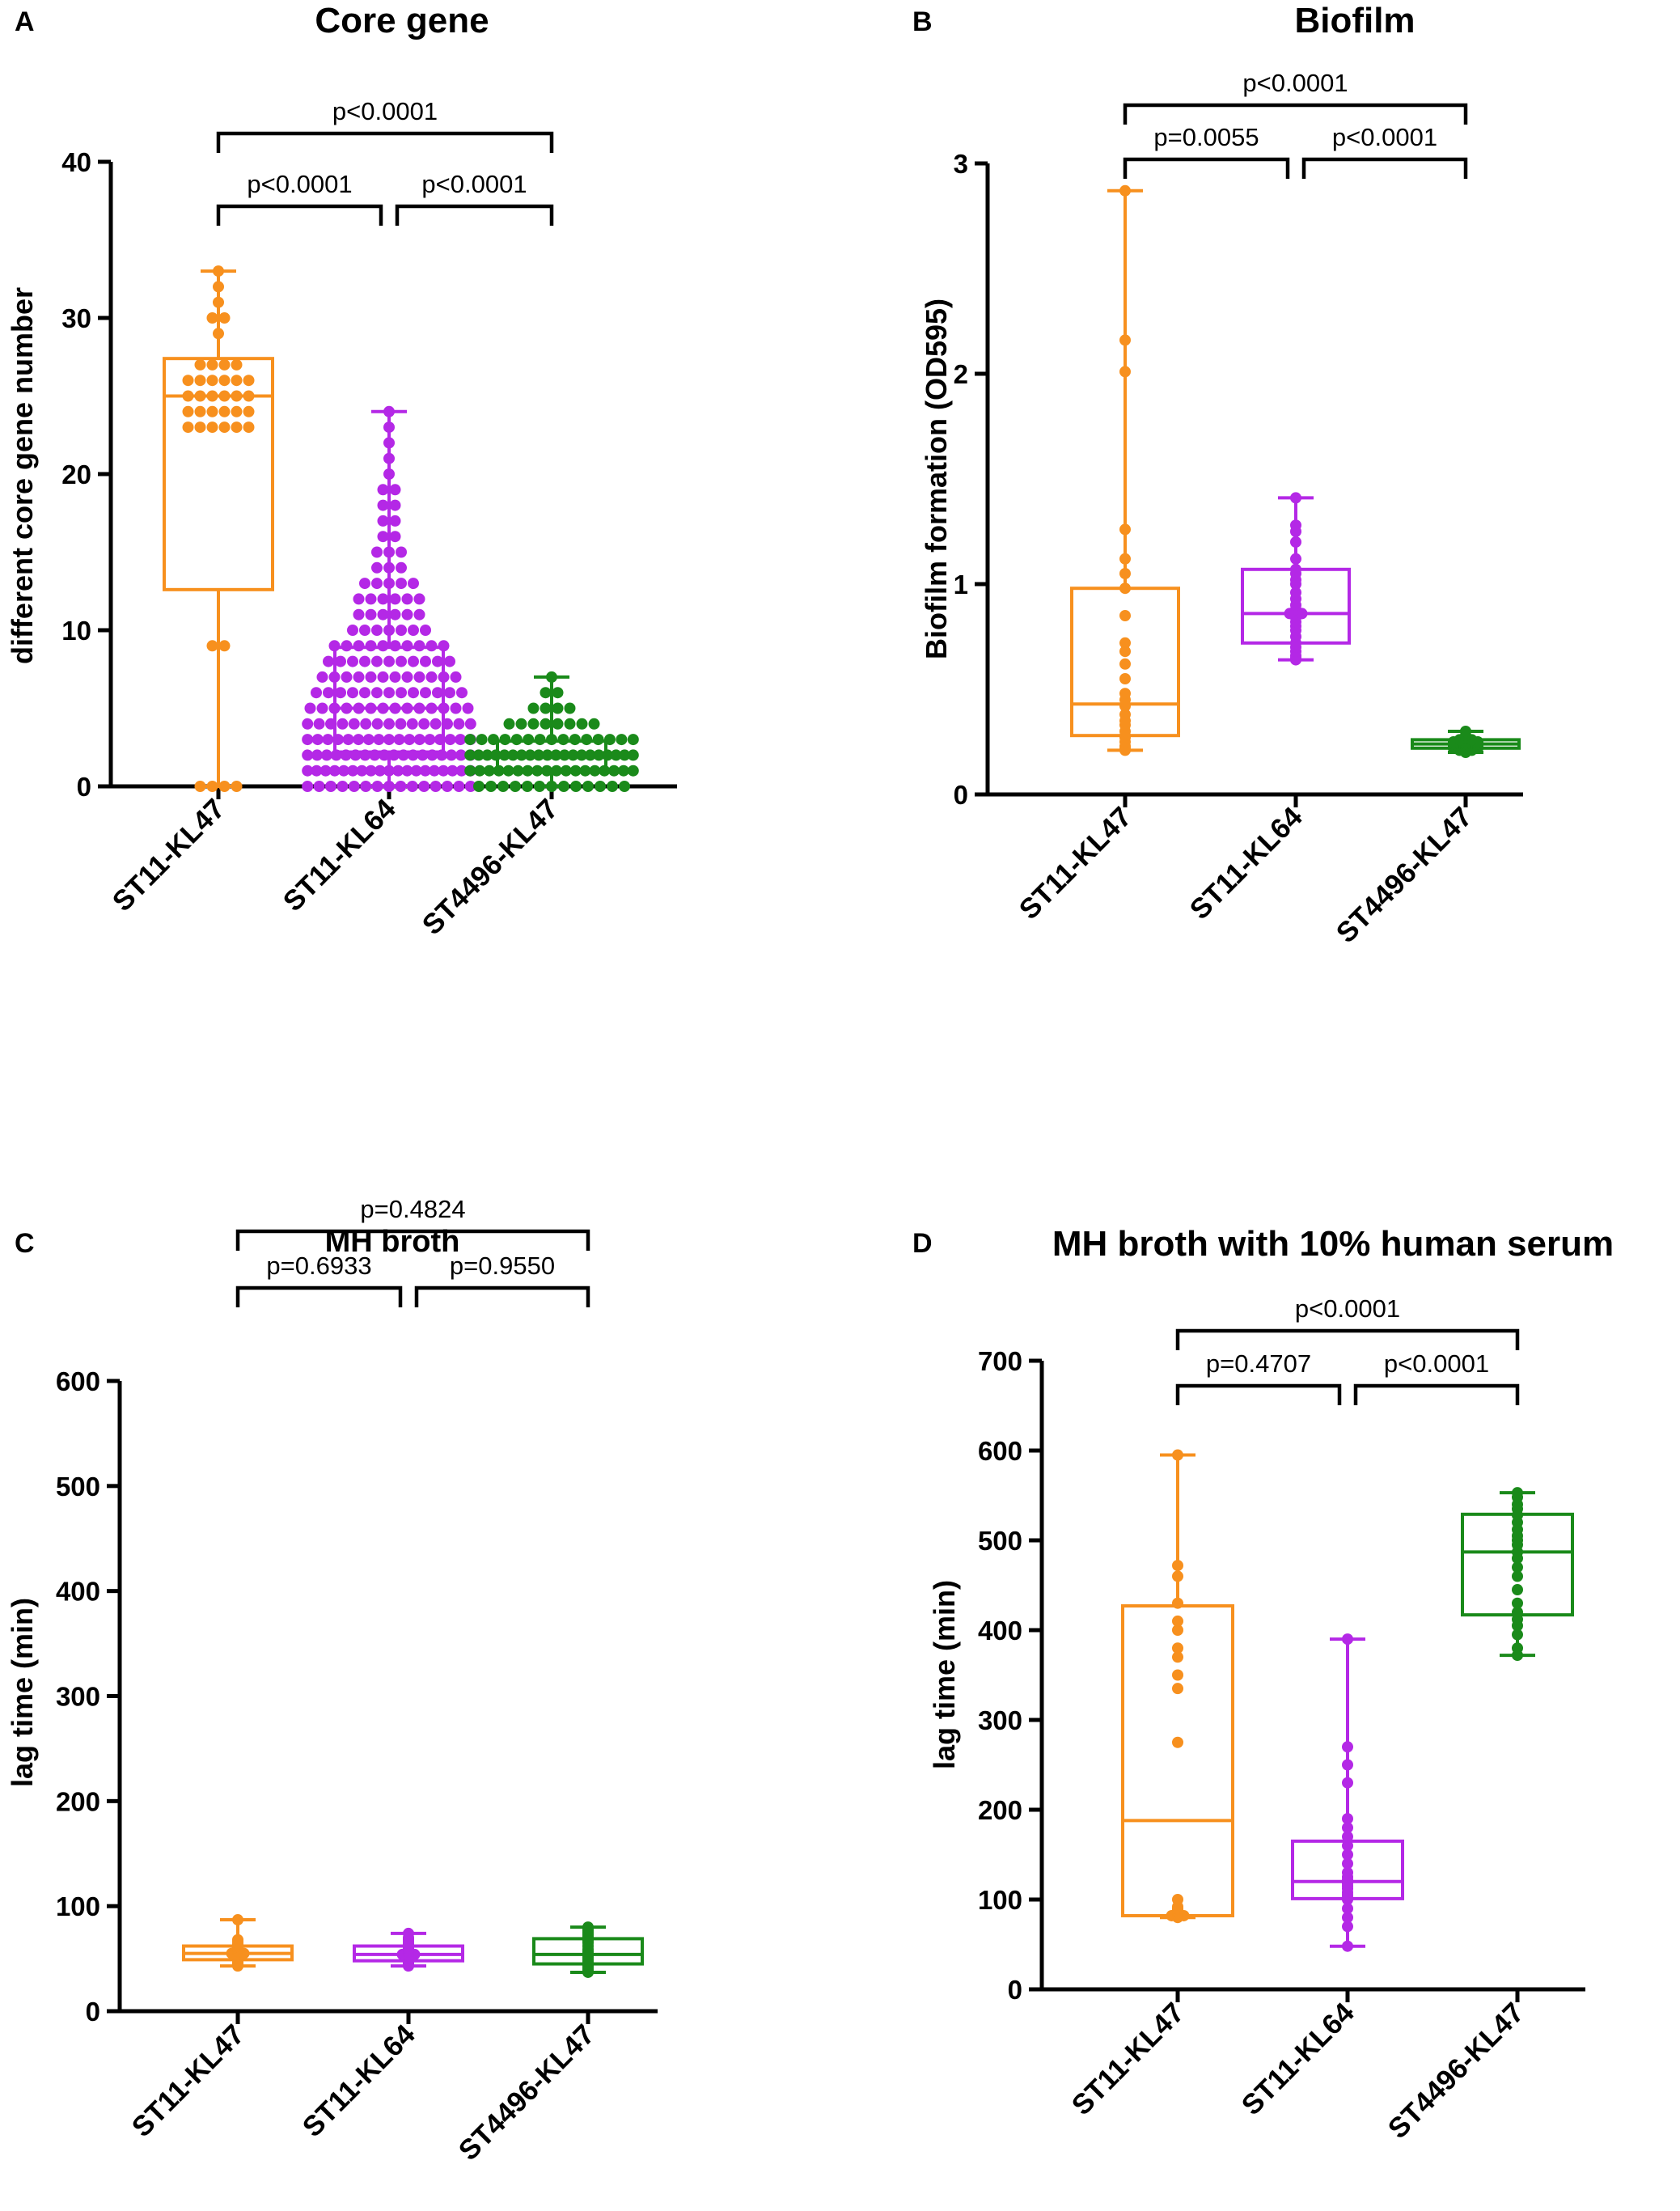 This screenshot has height=2211, width=1680. What do you see at coordinates (340, 855) in the screenshot?
I see `x-tick-label: ST11-KL64` at bounding box center [340, 855].